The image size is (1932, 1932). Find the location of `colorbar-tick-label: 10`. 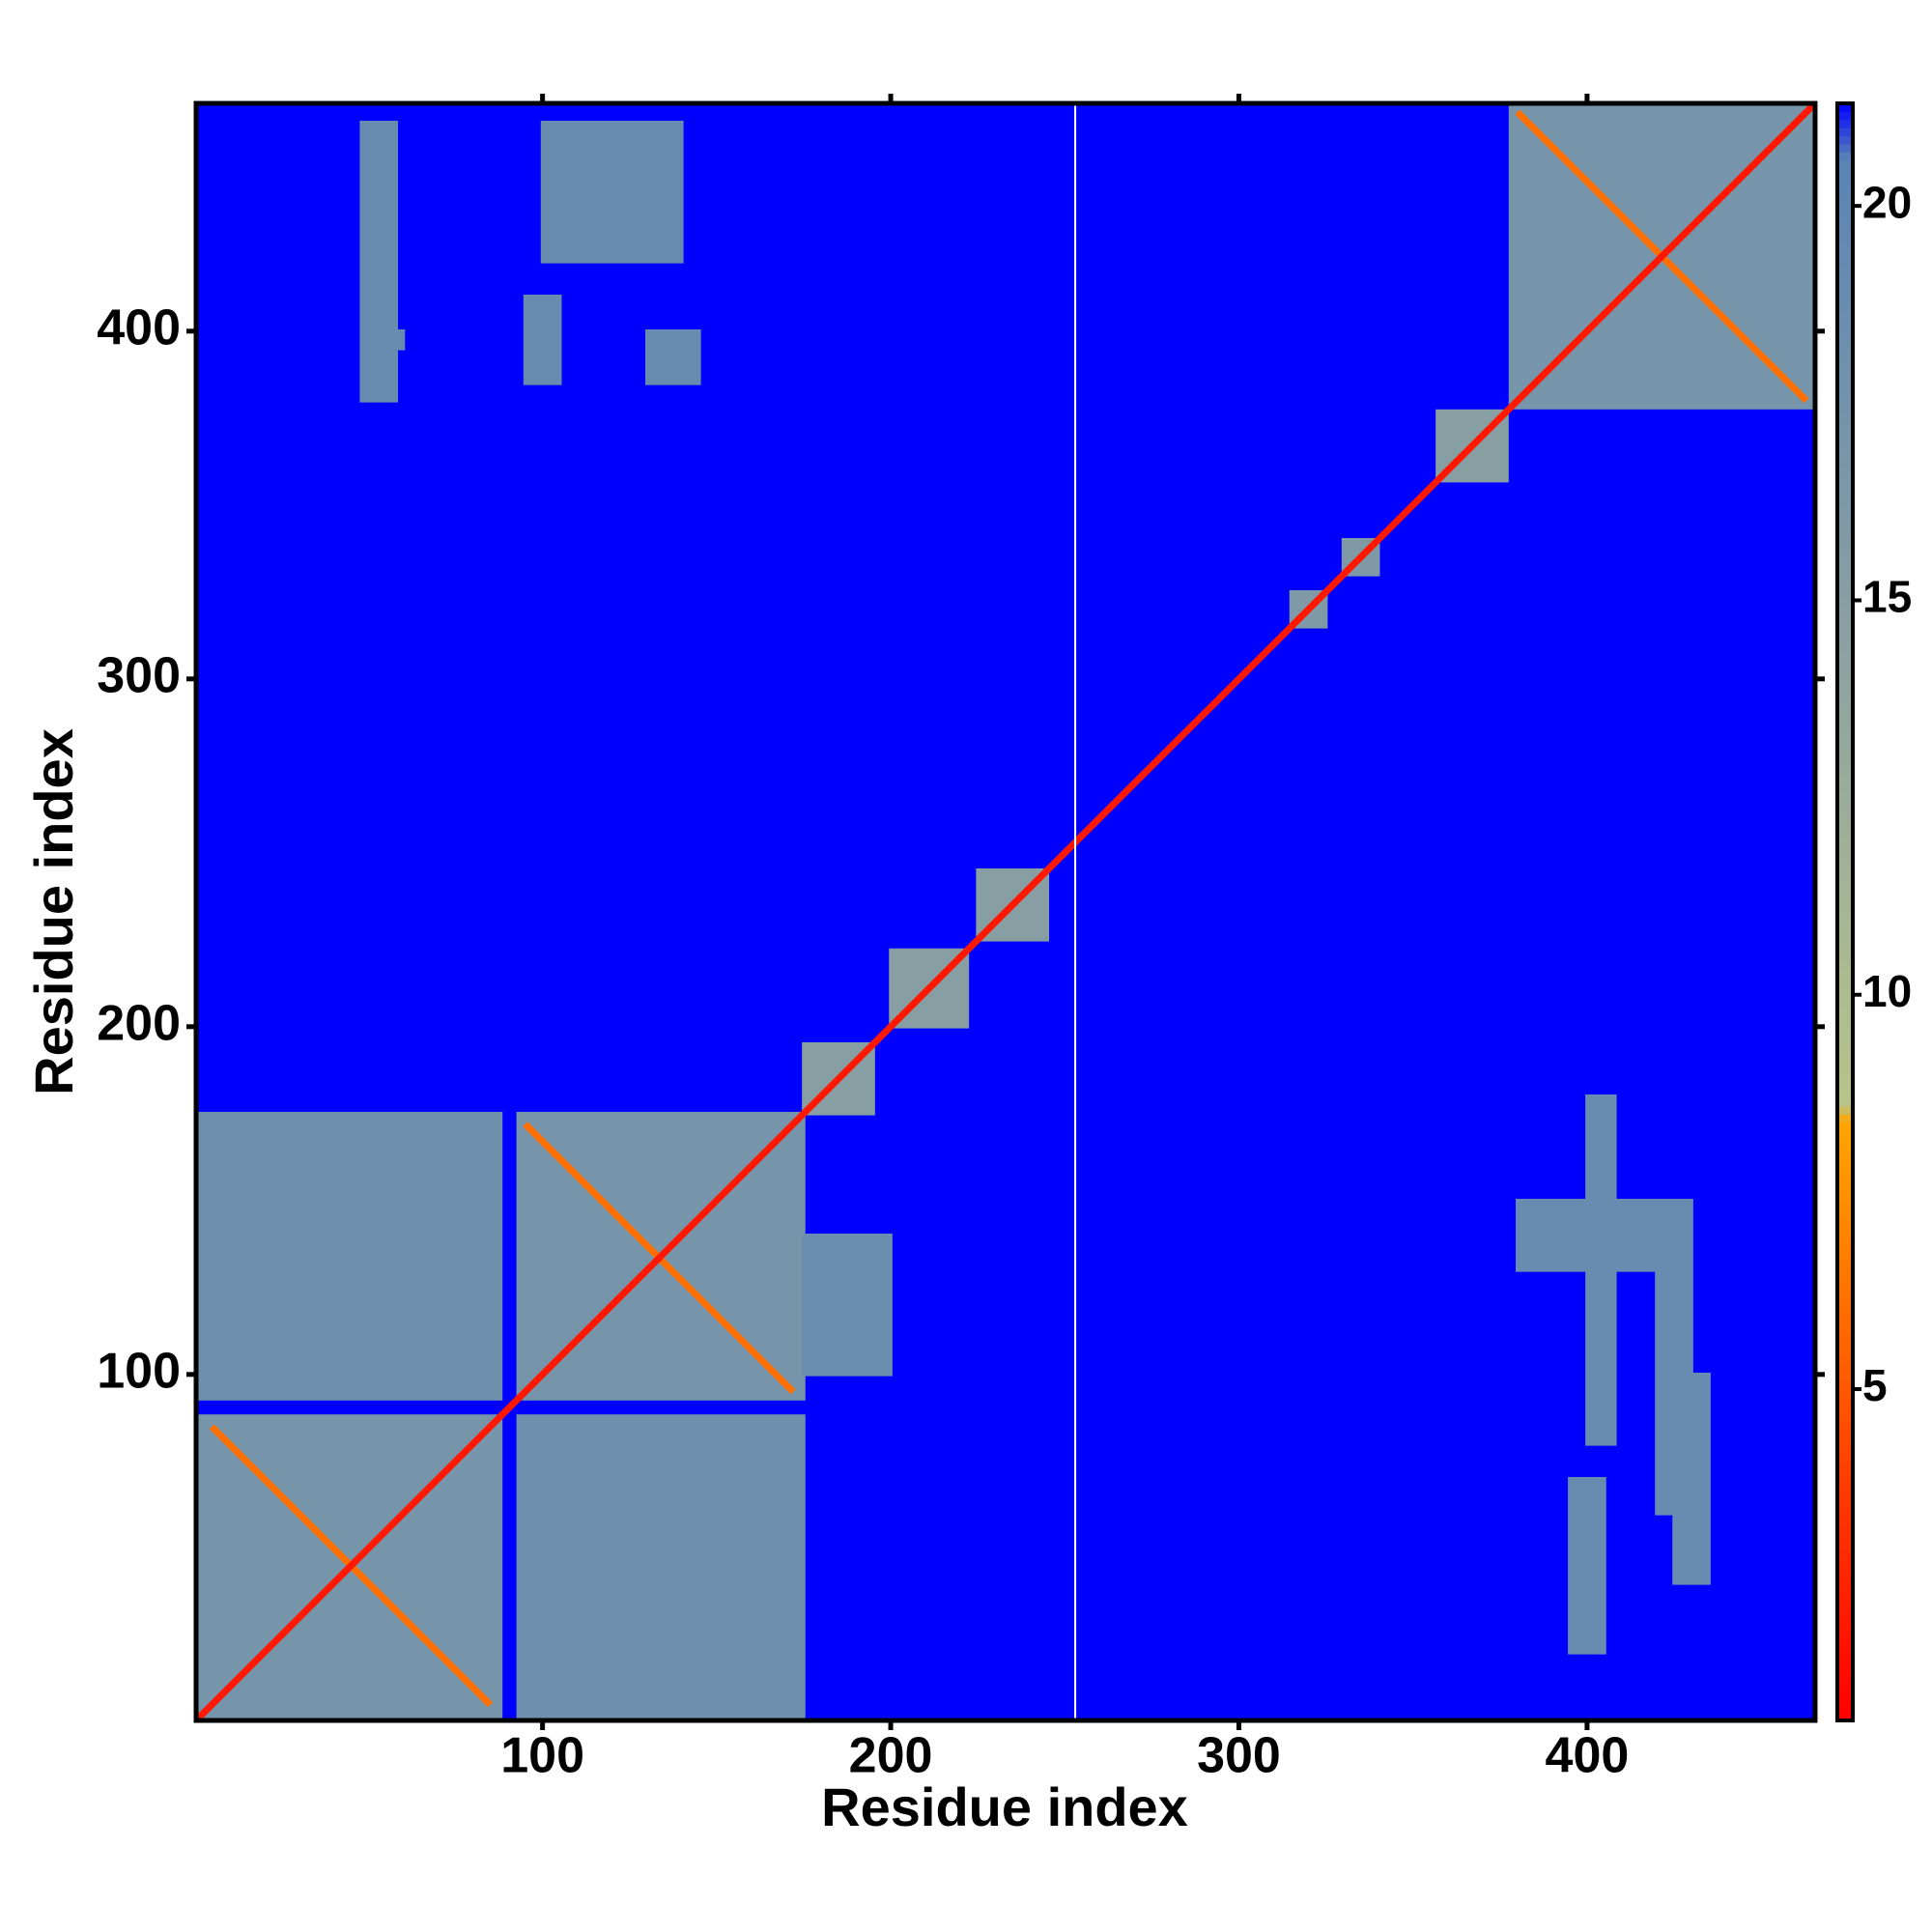

colorbar-tick-label: 10 is located at coordinates (1887, 991).